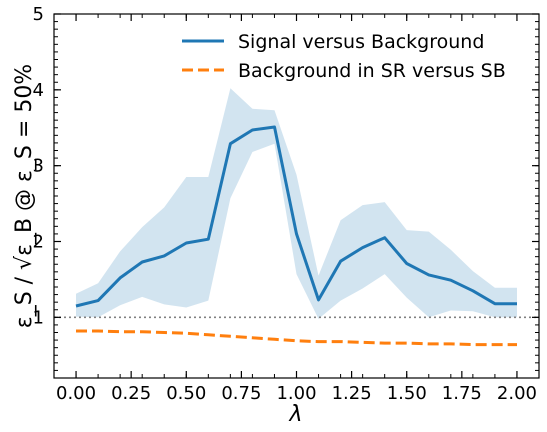  What do you see at coordinates (517, 393) in the screenshot?
I see `x-tick-label: 2.00` at bounding box center [517, 393].